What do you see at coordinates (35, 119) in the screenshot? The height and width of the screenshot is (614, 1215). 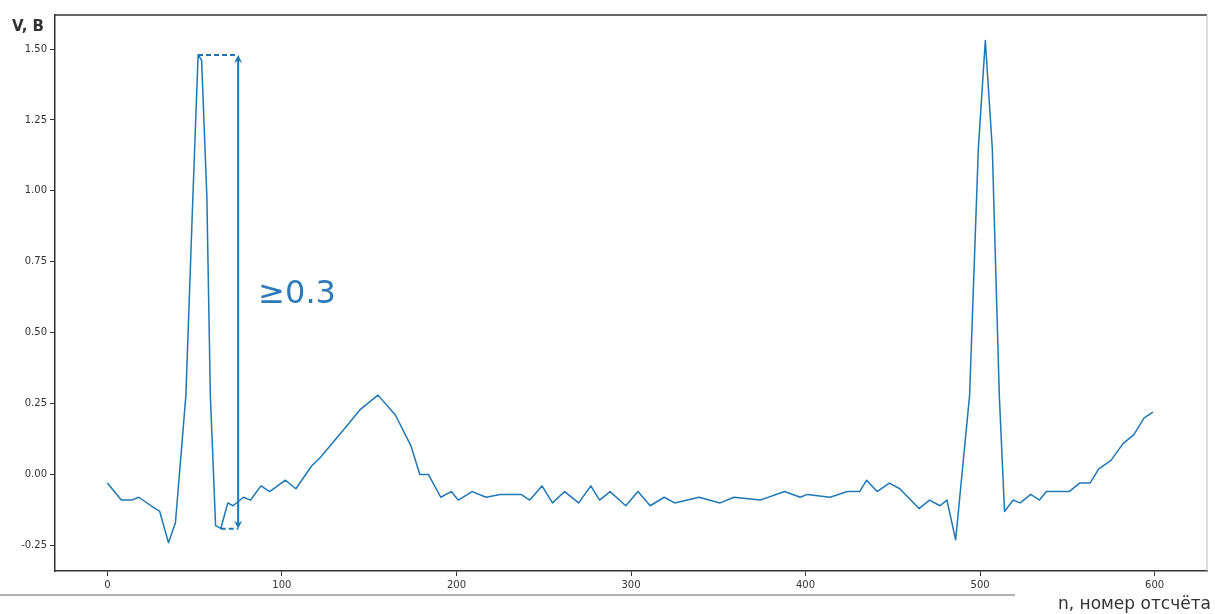 I see `y-tick-label: 1.25` at bounding box center [35, 119].